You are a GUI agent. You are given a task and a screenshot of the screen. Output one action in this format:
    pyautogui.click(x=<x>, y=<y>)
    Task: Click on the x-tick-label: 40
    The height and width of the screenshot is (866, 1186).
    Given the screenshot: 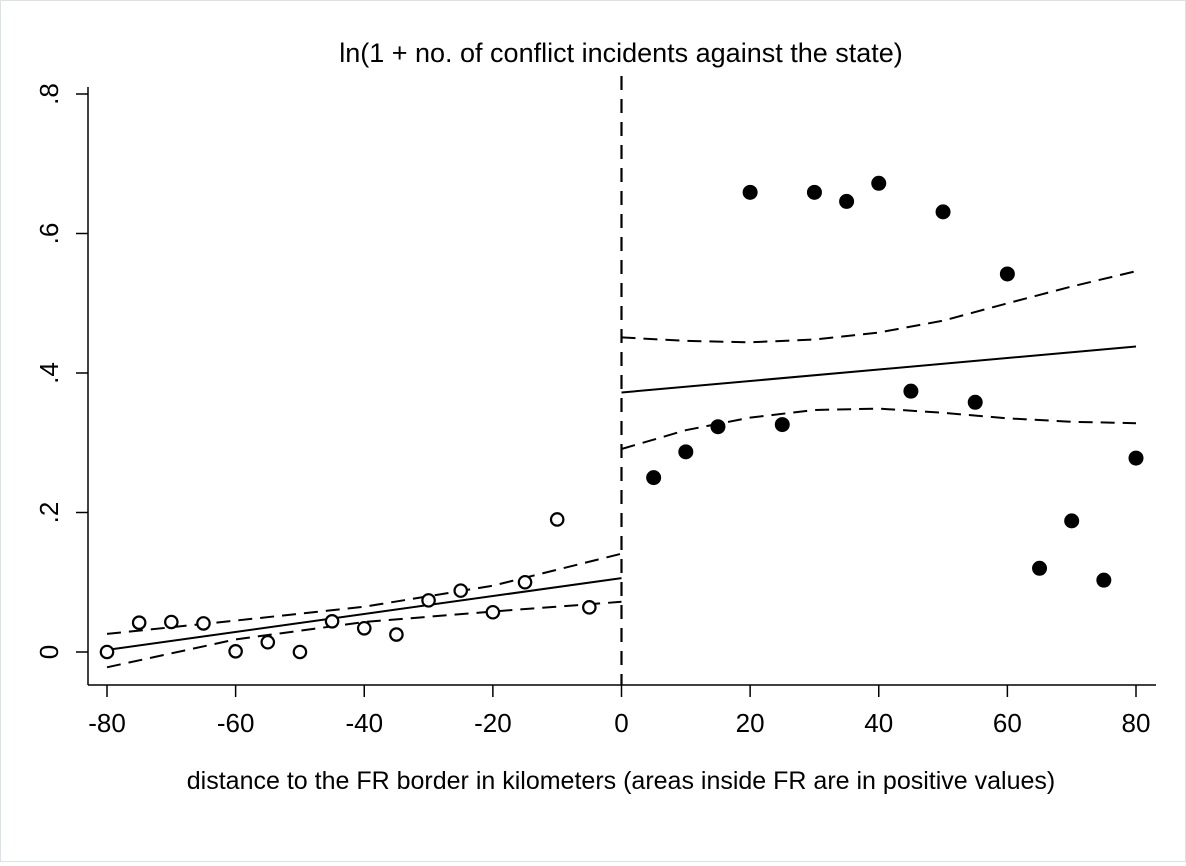 What is the action you would take?
    pyautogui.click(x=878, y=723)
    